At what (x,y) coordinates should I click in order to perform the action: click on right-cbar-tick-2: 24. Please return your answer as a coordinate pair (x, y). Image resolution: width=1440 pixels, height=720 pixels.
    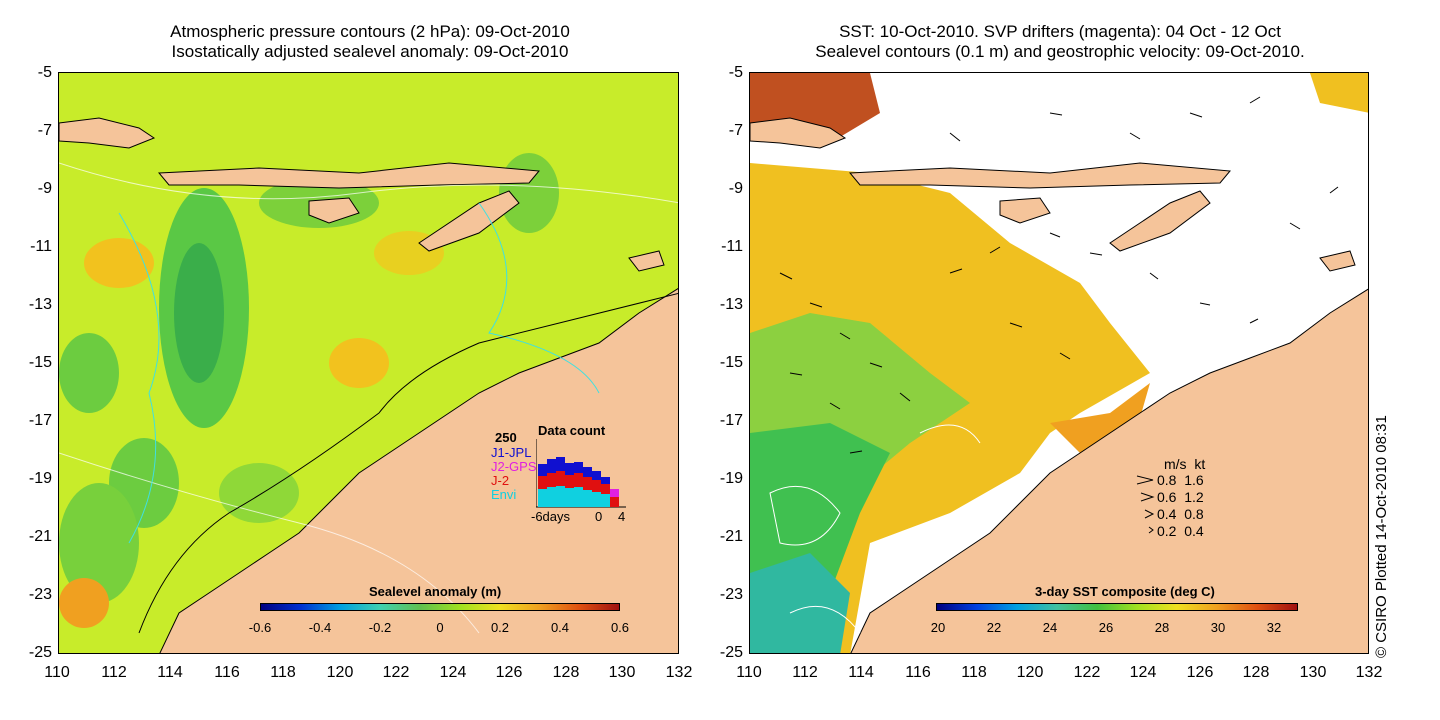
    Looking at the image, I should click on (1050, 627).